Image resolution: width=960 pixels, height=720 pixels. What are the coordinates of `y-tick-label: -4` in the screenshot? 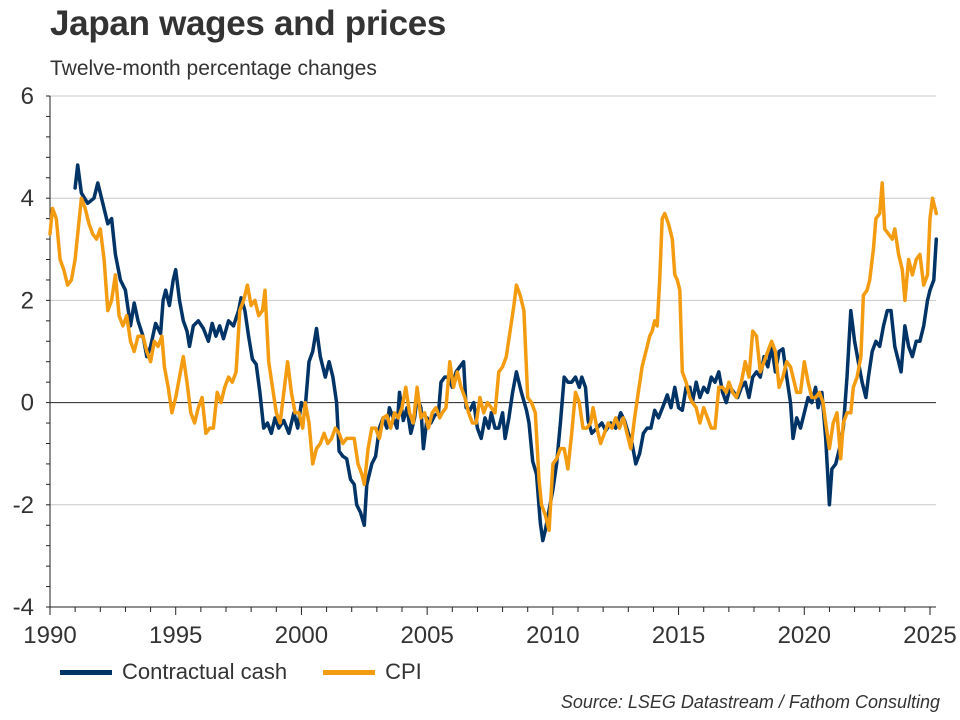 It's located at (23, 607).